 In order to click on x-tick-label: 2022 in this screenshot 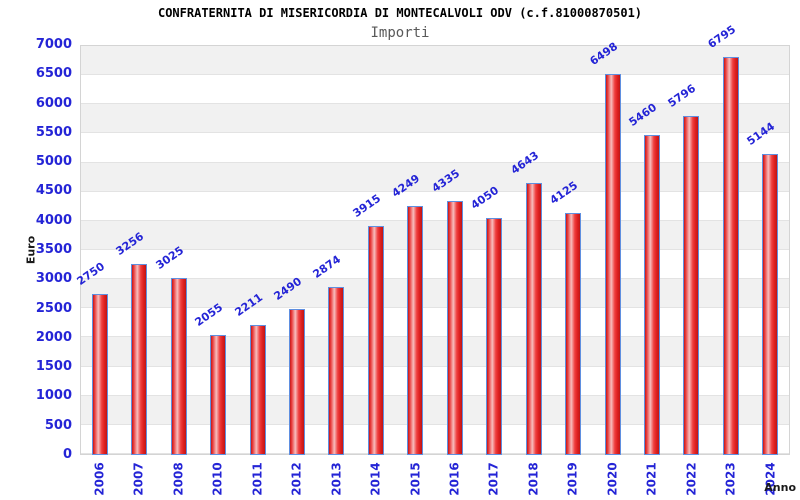, I will do `click(691, 479)`.